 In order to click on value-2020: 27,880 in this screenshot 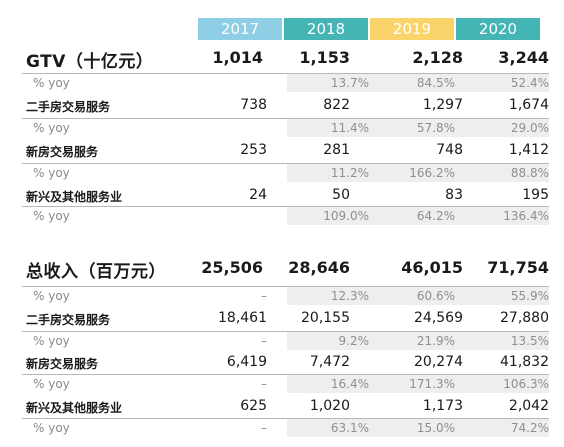, I will do `click(524, 318)`.